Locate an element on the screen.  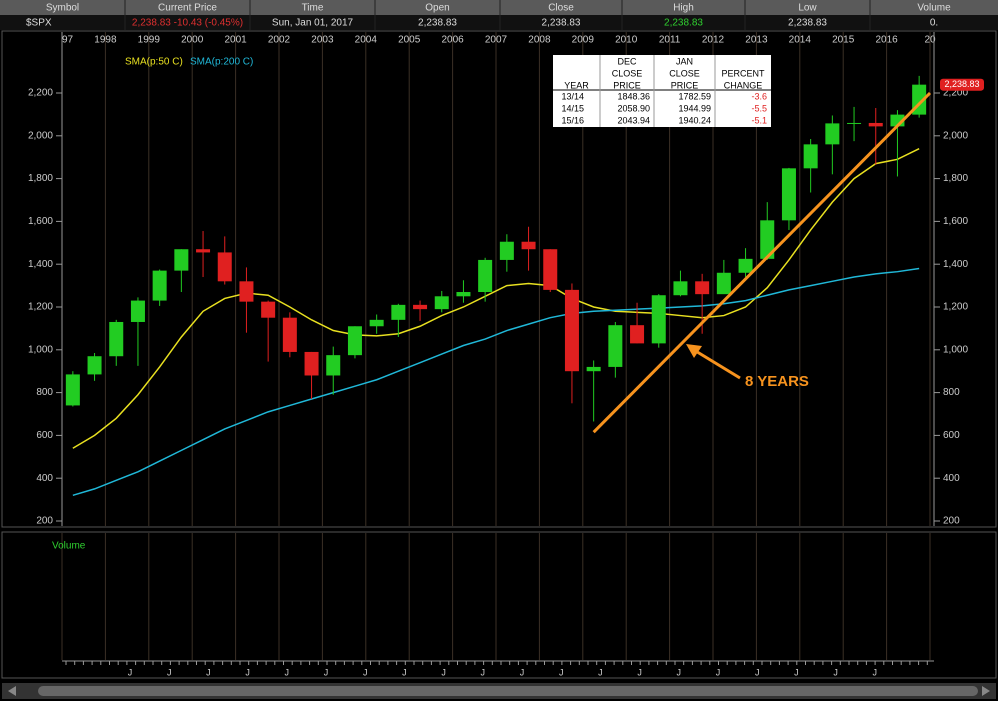
annotation-arrow is located at coordinates (717, 364).